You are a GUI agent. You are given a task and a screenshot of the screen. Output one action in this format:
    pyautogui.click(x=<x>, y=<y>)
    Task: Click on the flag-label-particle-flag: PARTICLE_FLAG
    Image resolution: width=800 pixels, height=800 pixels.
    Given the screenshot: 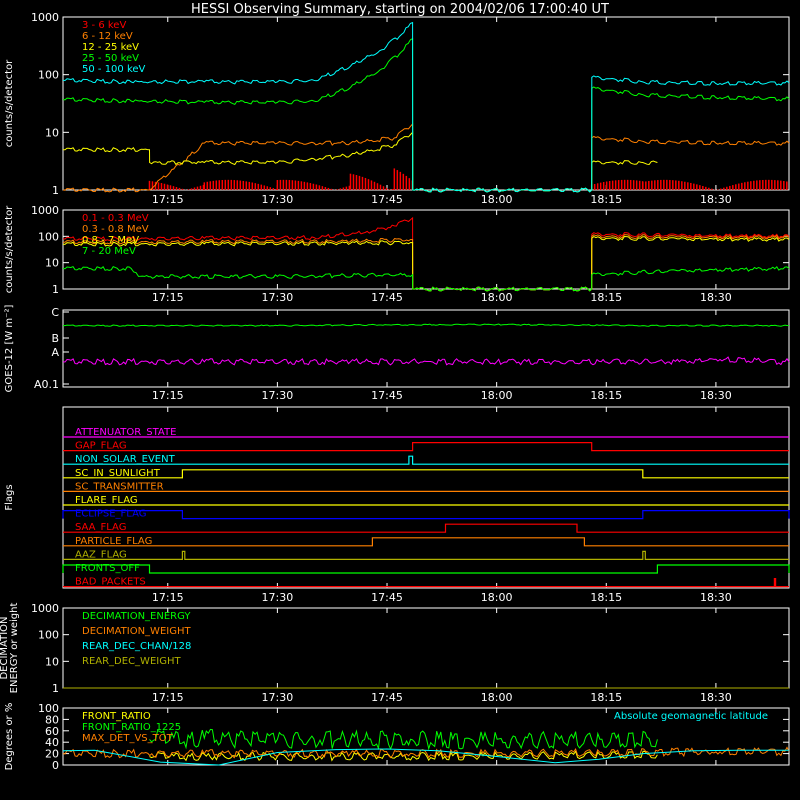 What is the action you would take?
    pyautogui.click(x=113, y=541)
    